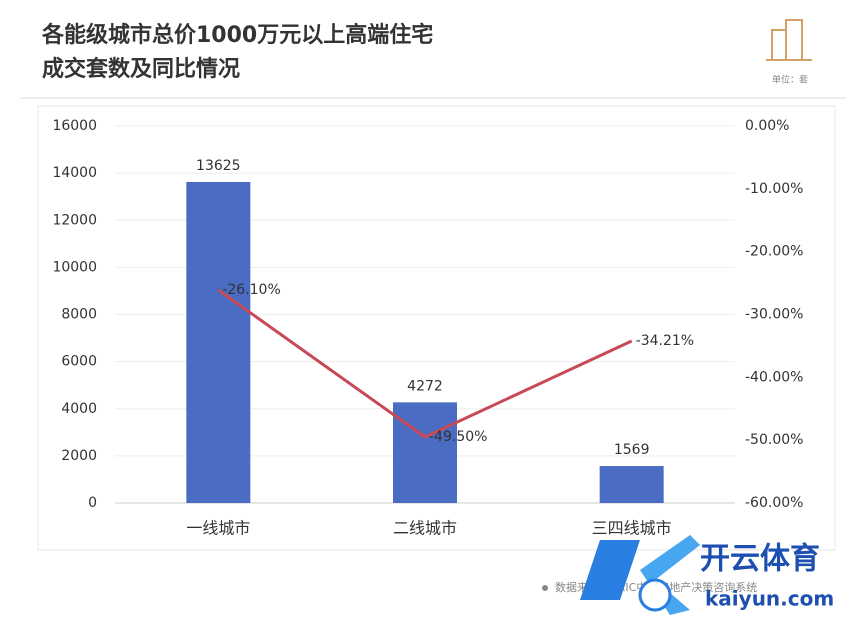 The width and height of the screenshot is (866, 633). I want to click on x-tick-label: 三四线城市, so click(632, 528).